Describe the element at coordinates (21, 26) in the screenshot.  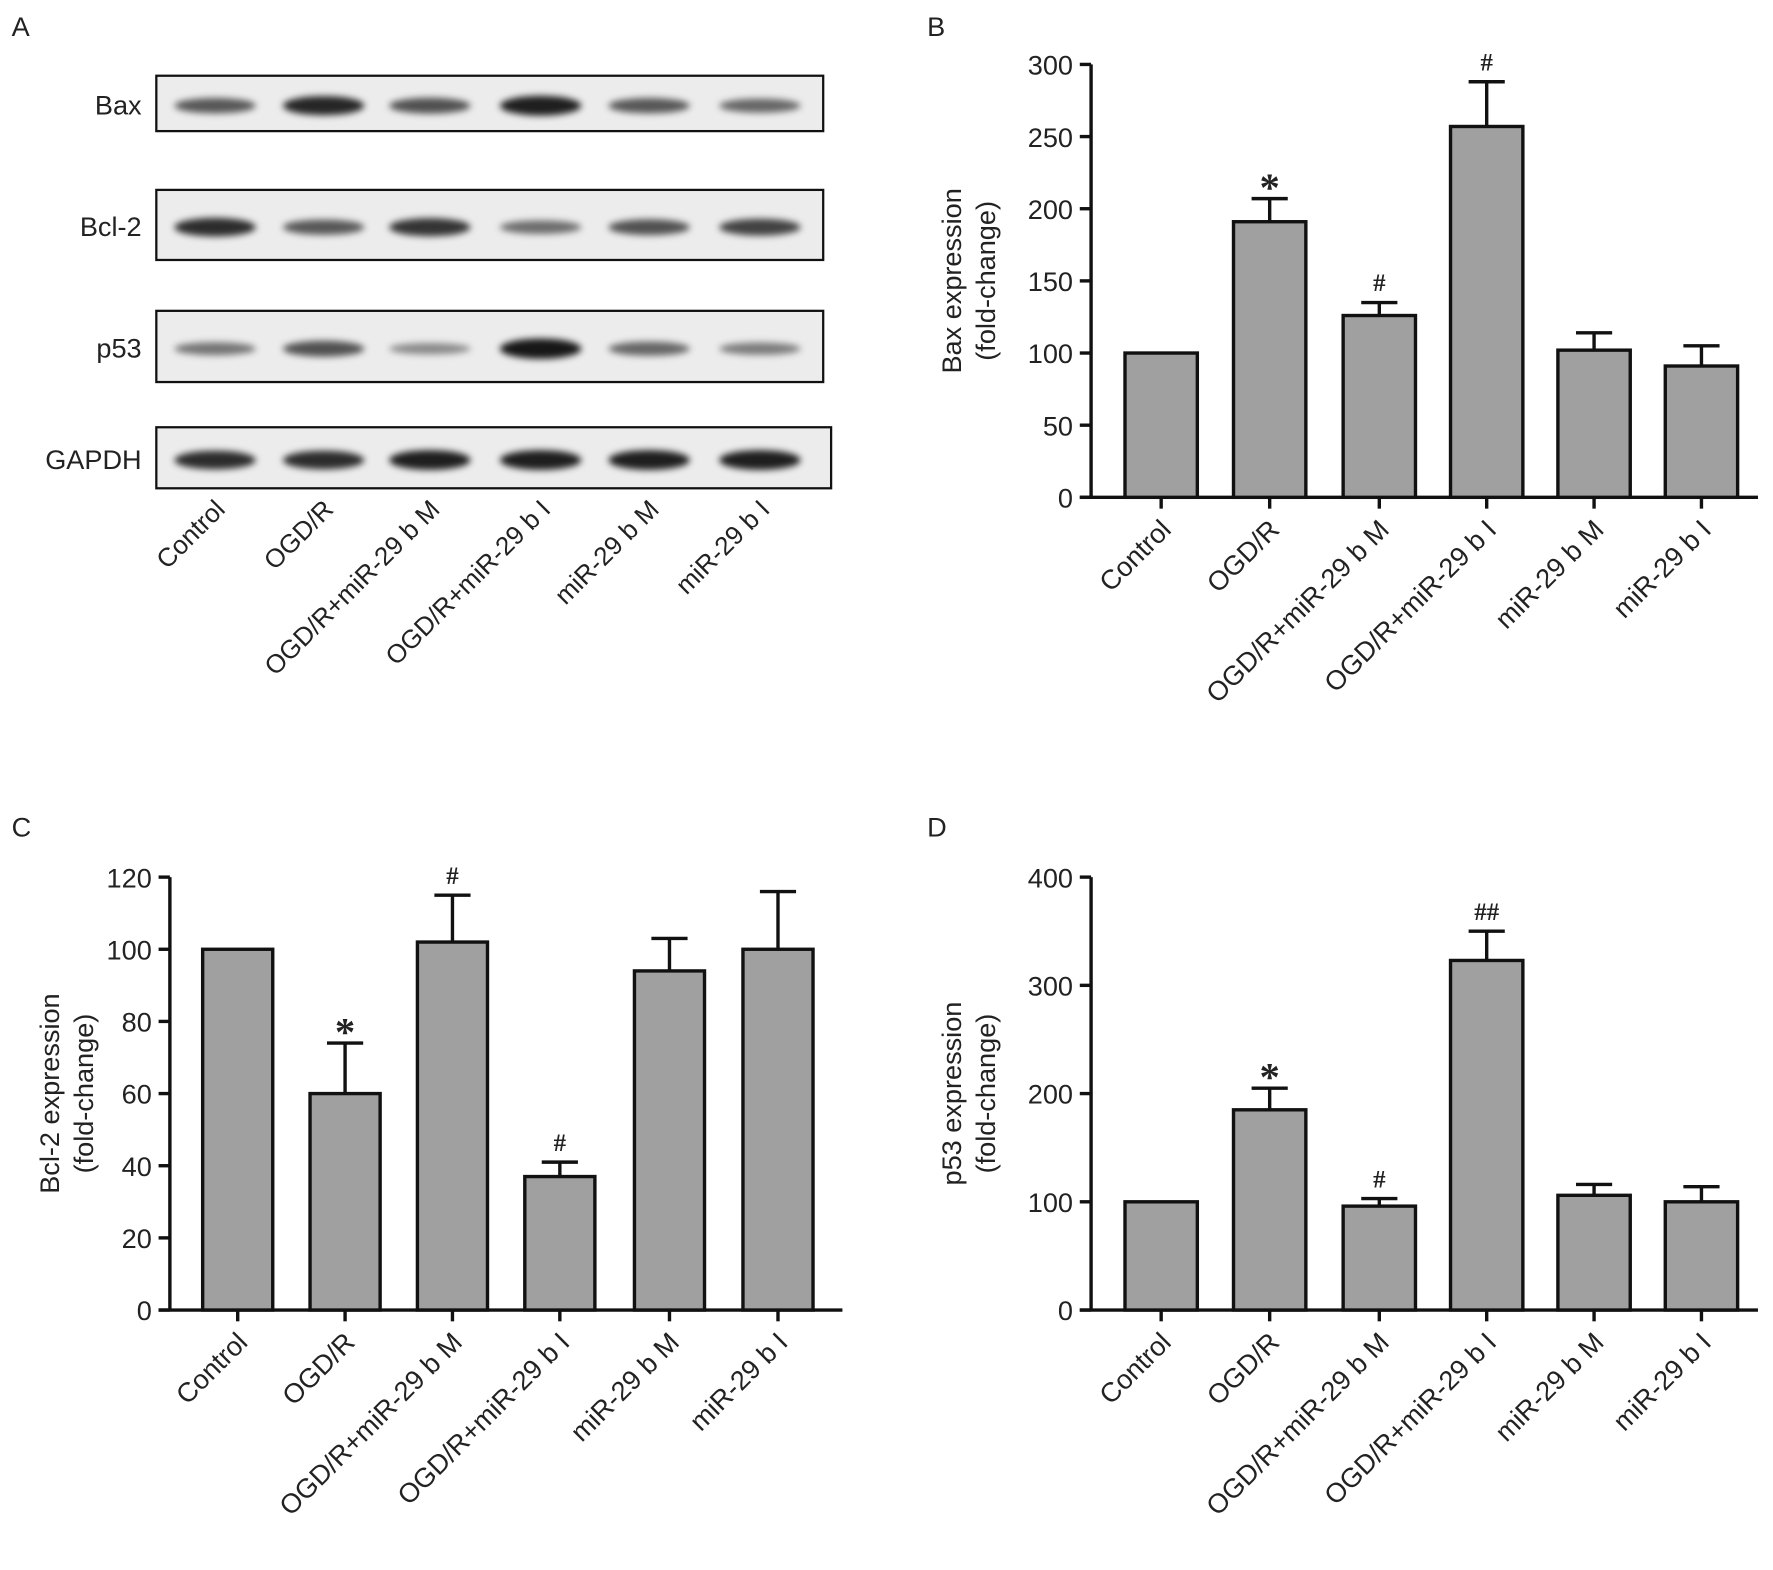
I see `panel-label-a: A` at that location.